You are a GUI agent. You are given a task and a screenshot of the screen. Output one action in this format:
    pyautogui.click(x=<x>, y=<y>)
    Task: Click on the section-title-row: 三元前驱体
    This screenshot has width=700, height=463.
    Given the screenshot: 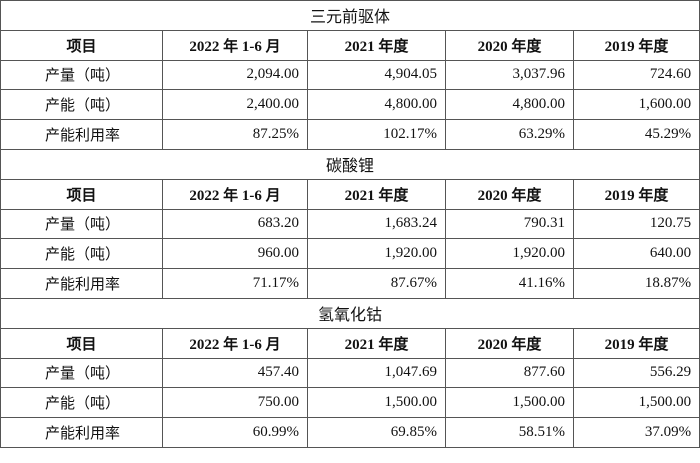 What is the action you would take?
    pyautogui.click(x=350, y=15)
    